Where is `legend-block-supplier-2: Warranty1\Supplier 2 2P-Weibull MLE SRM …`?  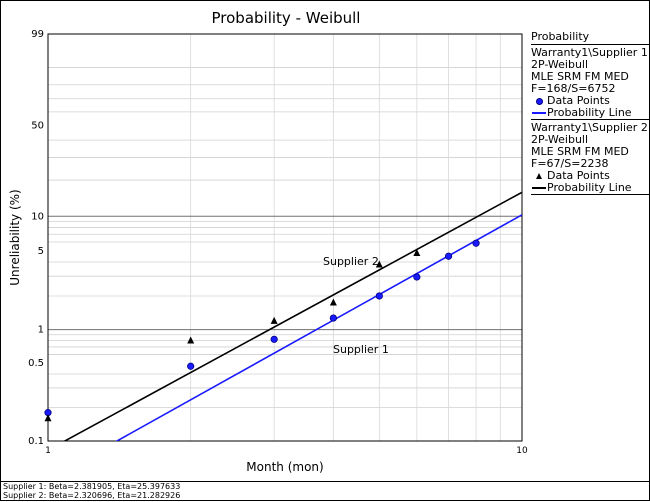 legend-block-supplier-2: Warranty1\Supplier 2 2P-Weibull MLE SRM … is located at coordinates (590, 157).